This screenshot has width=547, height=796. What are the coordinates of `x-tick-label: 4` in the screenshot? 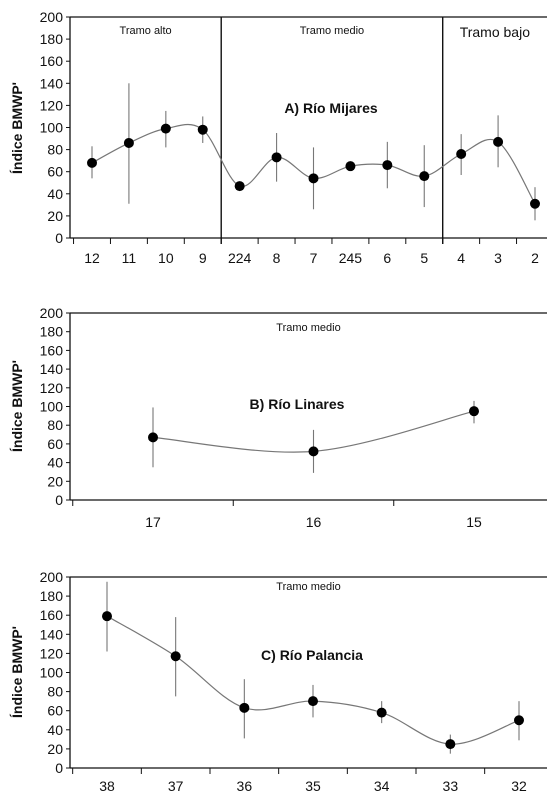 It's located at (461, 258).